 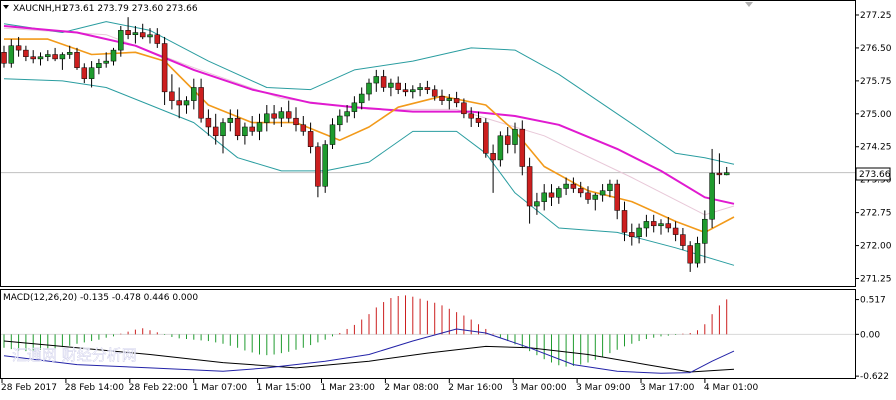 I want to click on scroll-marker-icon, so click(x=749, y=4).